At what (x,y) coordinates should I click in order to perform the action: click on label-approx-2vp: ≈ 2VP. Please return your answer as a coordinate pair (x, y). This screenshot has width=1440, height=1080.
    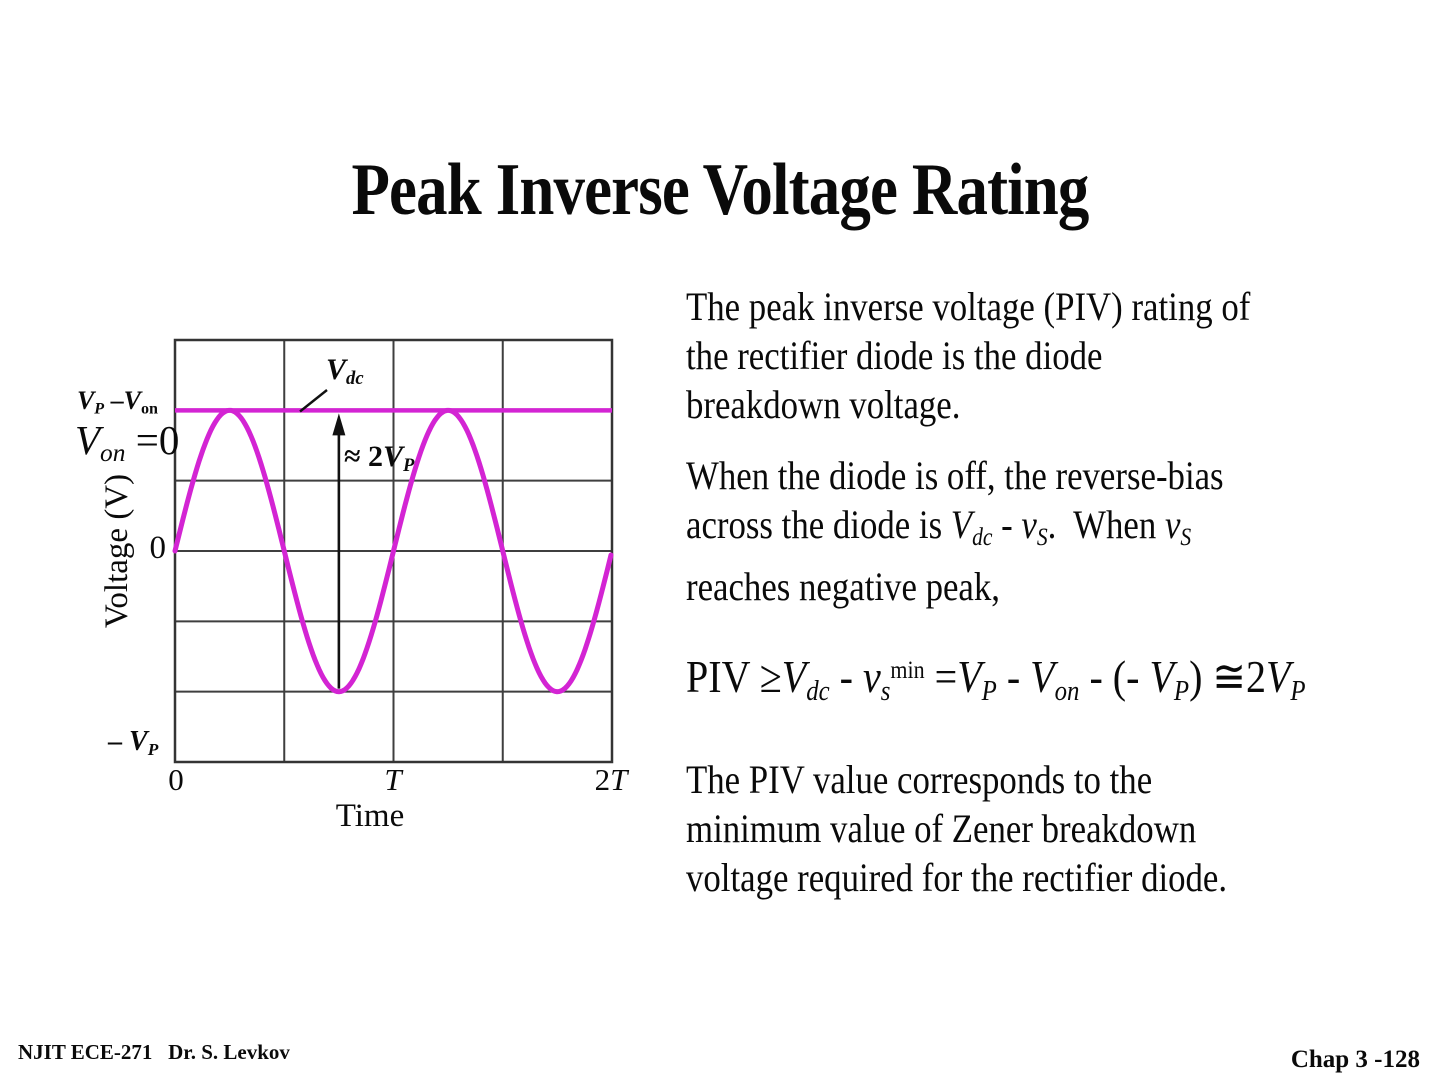
    Looking at the image, I should click on (379, 458).